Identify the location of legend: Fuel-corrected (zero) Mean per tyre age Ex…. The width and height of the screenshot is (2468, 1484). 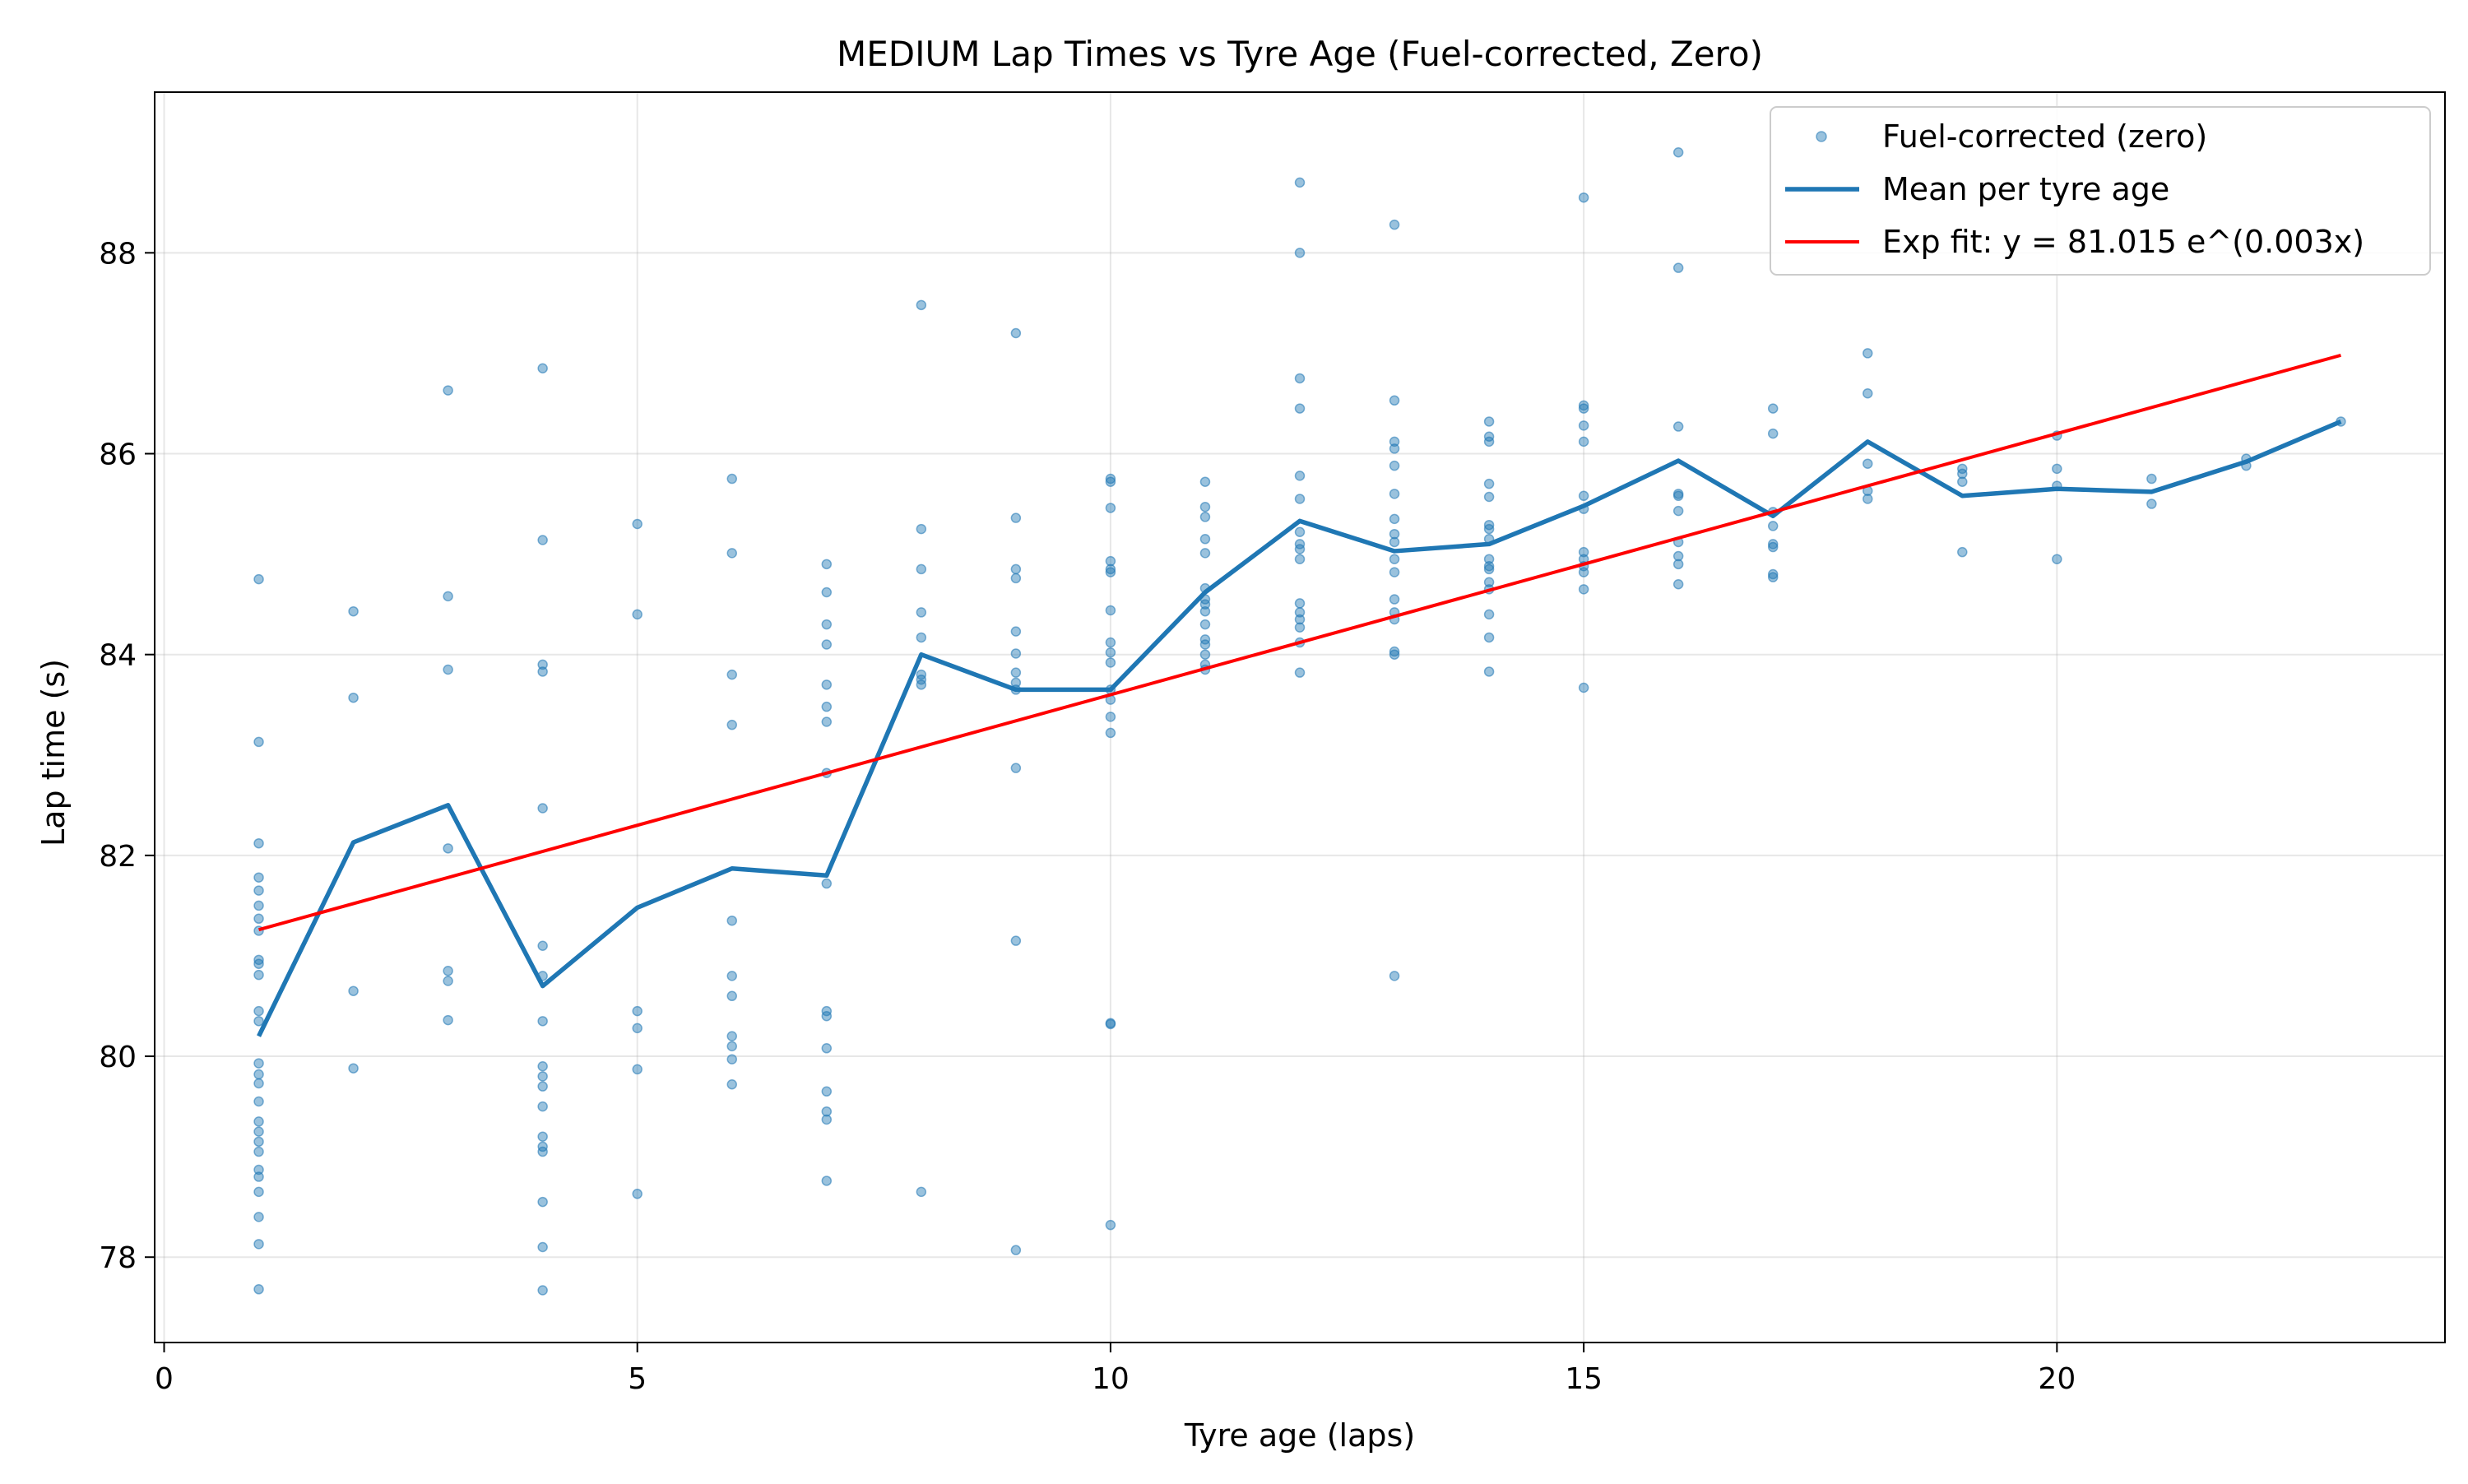
(2100, 191).